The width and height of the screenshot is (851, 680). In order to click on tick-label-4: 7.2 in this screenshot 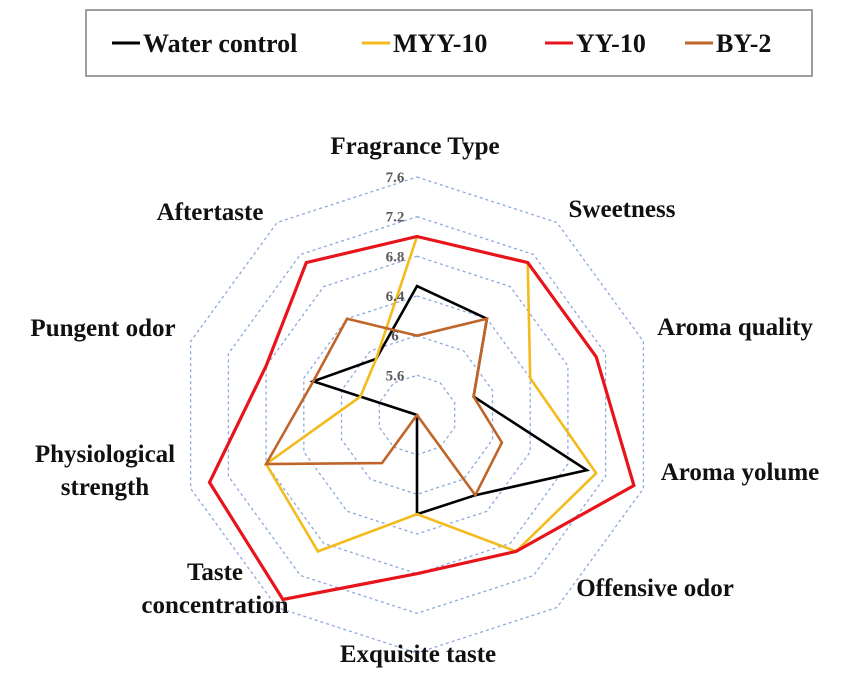, I will do `click(395, 218)`.